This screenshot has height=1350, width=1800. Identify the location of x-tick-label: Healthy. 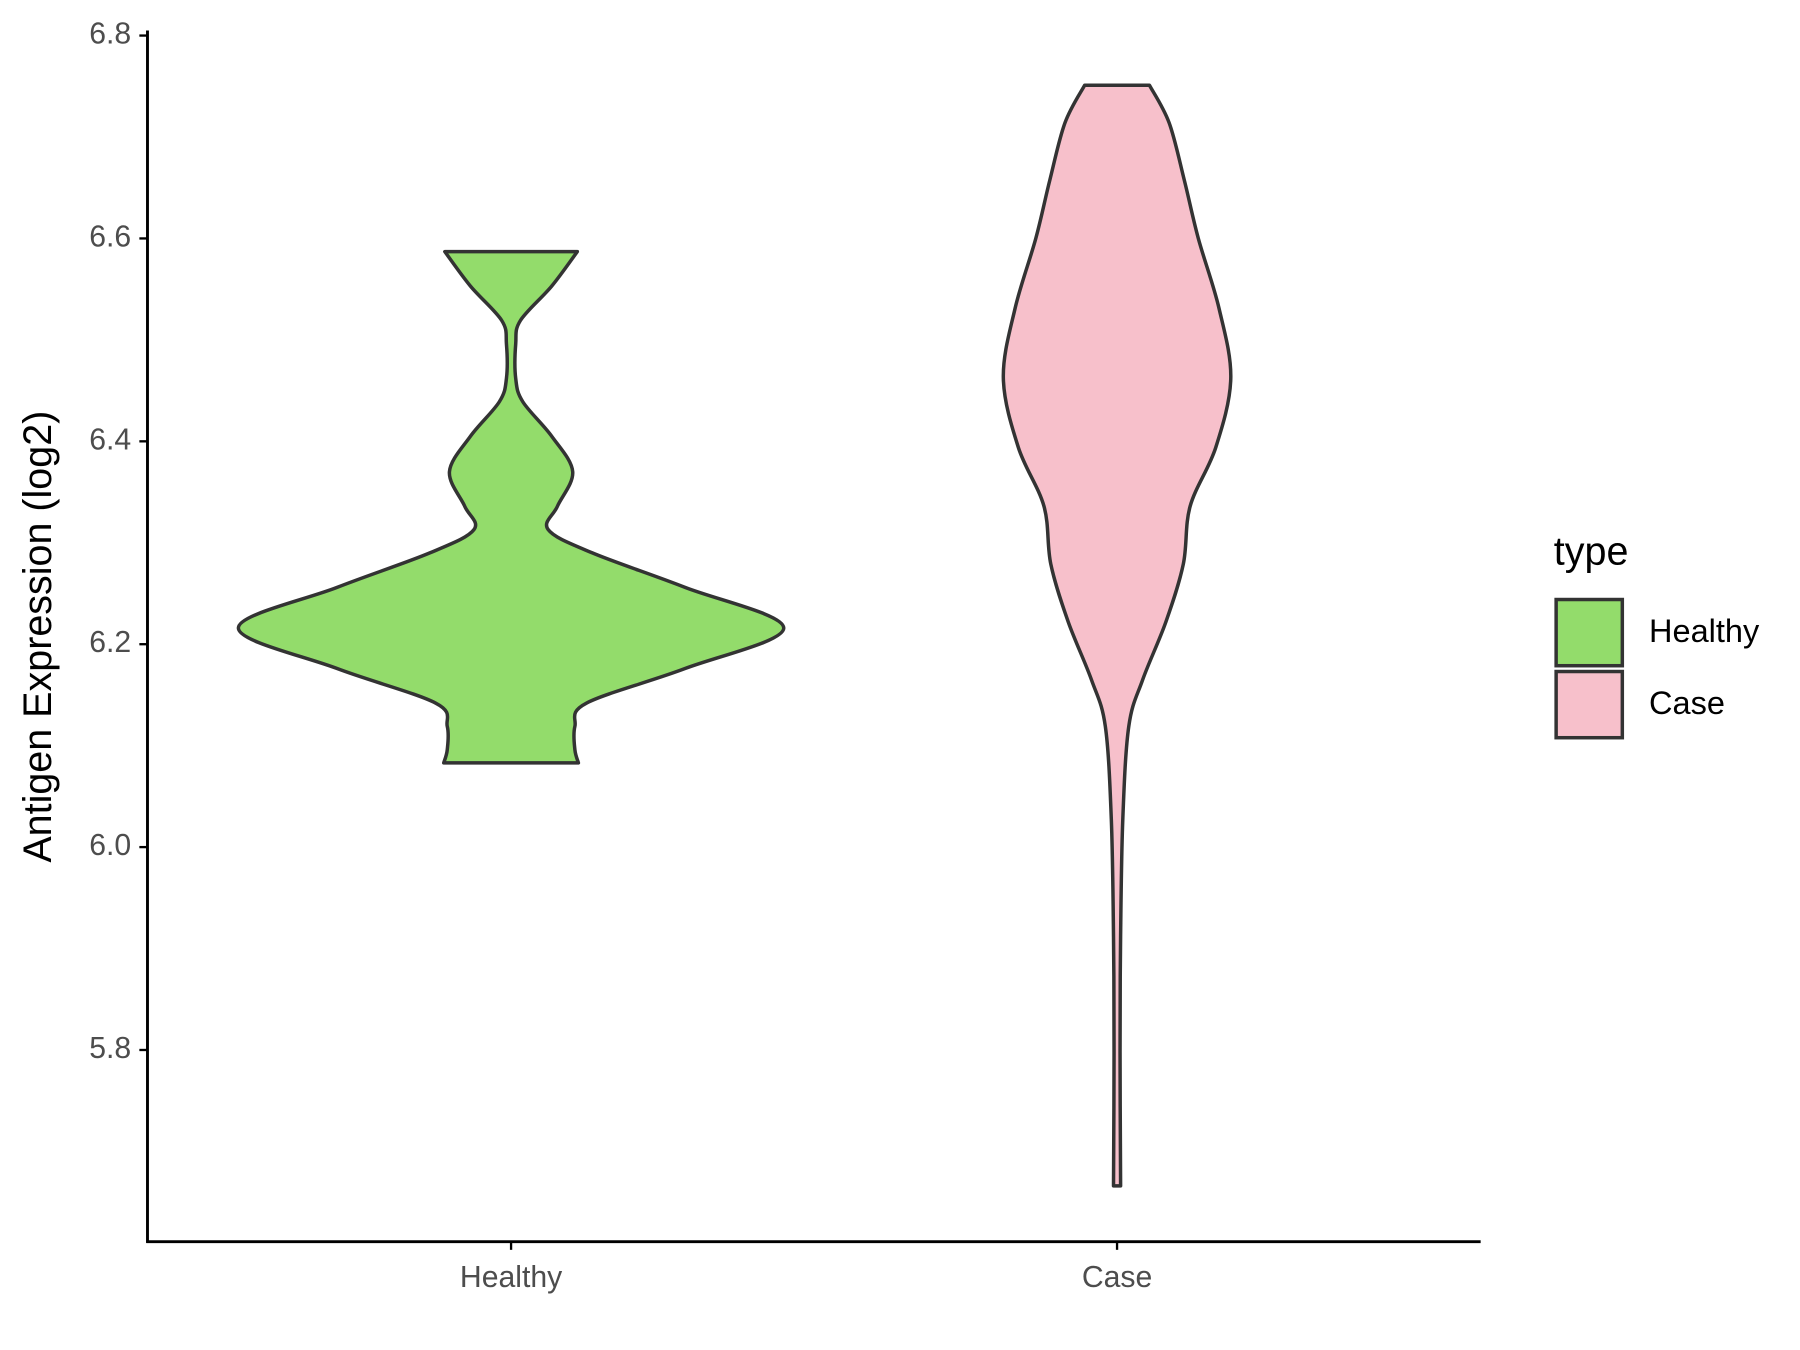
(511, 1277).